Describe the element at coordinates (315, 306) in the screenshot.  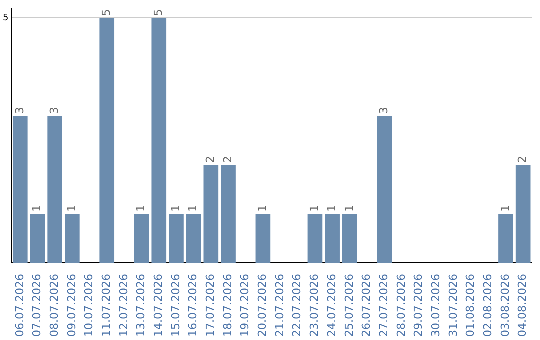
I see `x-tick-label: 23.07.2026` at that location.